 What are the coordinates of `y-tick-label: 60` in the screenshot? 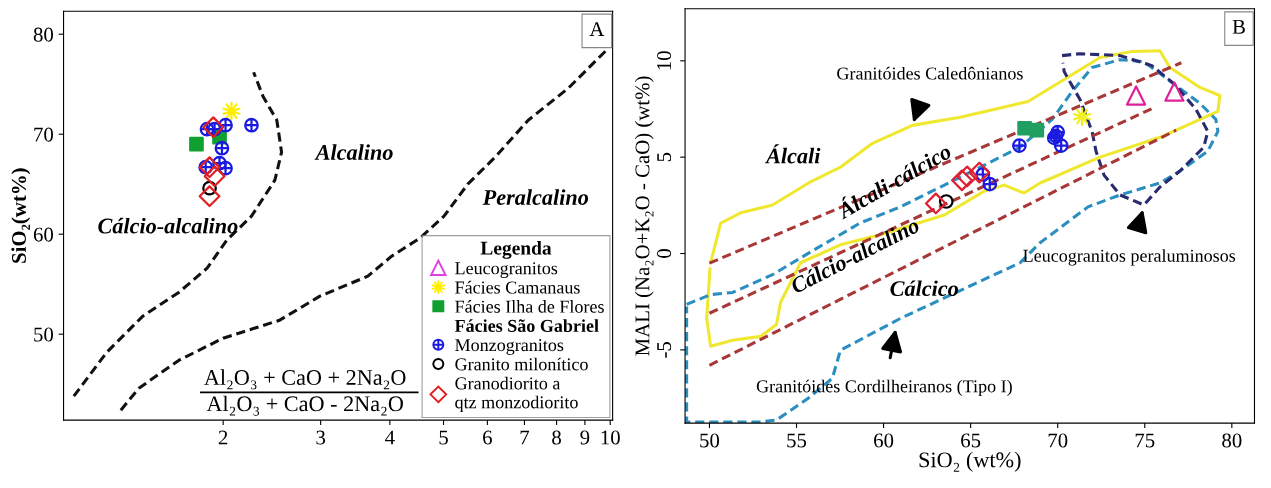 It's located at (43, 234).